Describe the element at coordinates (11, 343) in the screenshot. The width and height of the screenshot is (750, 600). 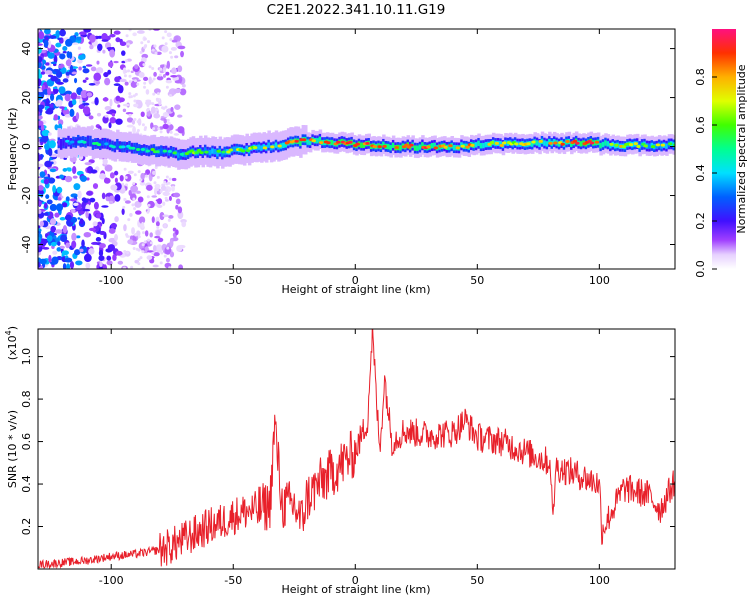
I see `snr-y-multiplier: (x104)` at that location.